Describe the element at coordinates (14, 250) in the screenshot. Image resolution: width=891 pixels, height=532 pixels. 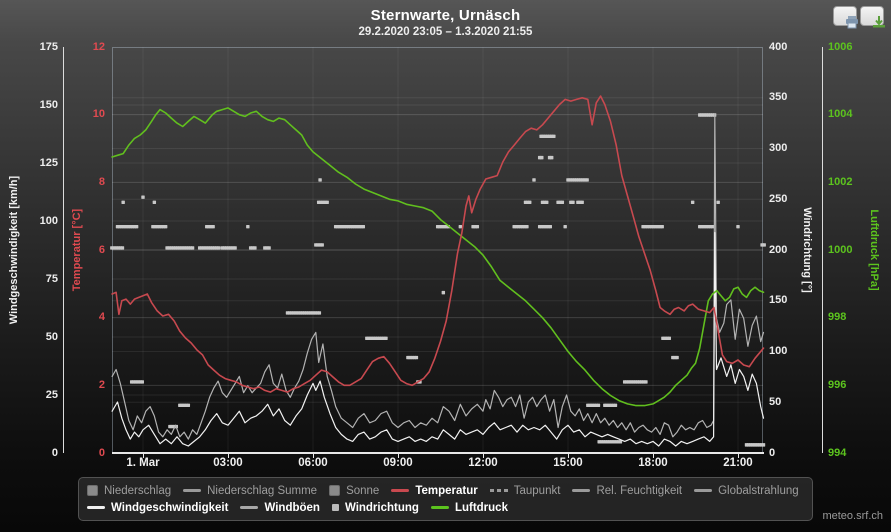
I see `wind-speed-axis-title: Windgeschwindigkeit [km/h]` at that location.